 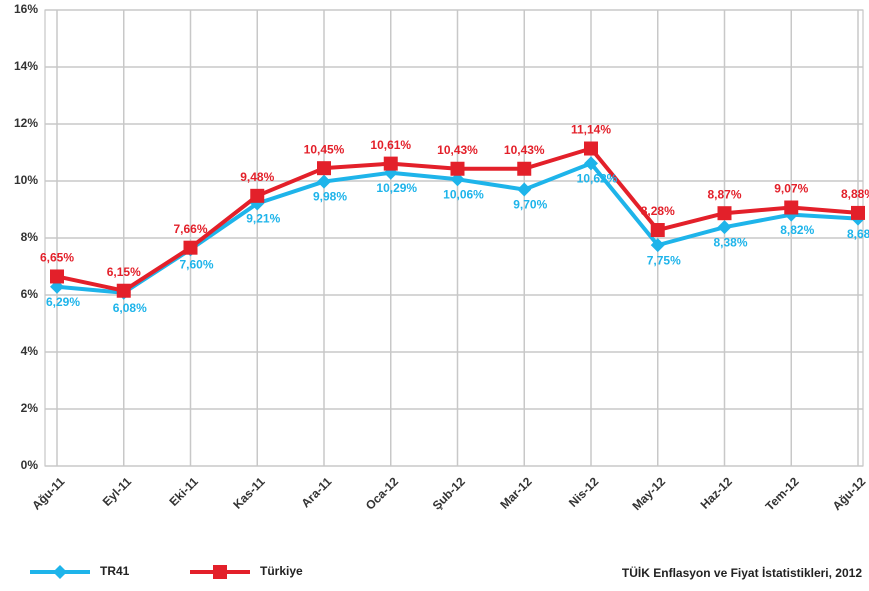 What do you see at coordinates (124, 272) in the screenshot?
I see `data-label: 6,15%` at bounding box center [124, 272].